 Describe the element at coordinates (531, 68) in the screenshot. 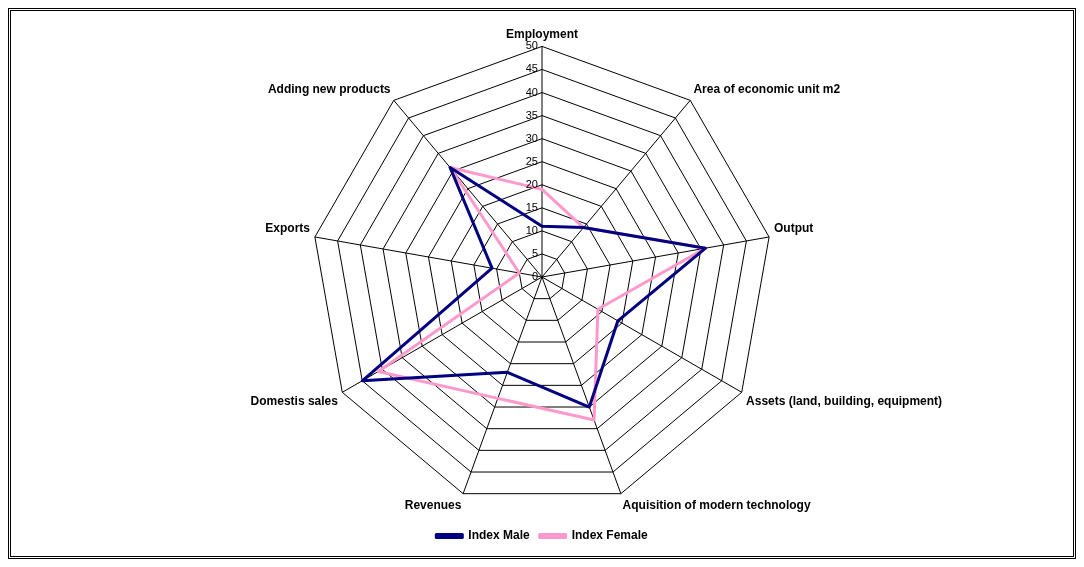

I see `y-tick-label: 45` at that location.